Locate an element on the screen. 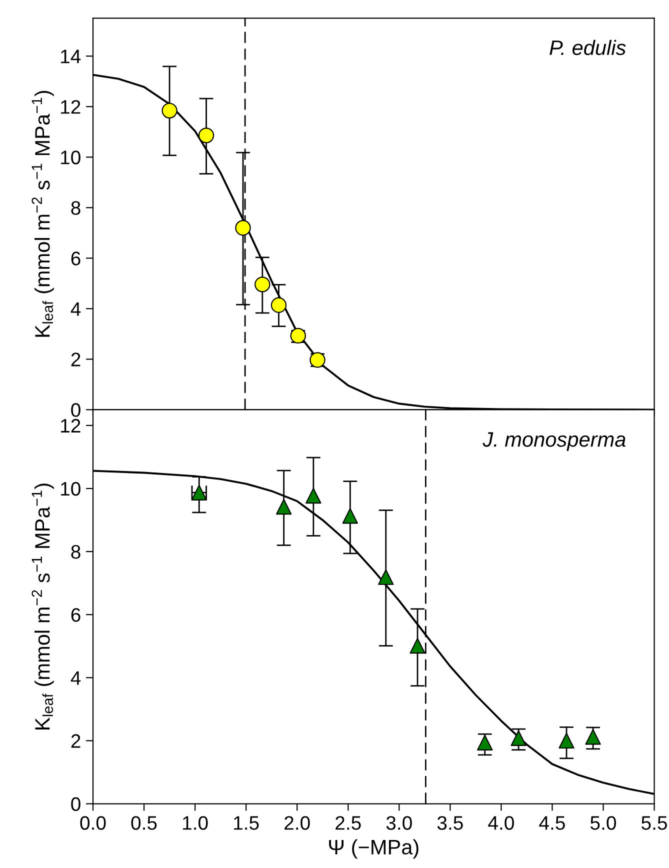  x-tick-label: 5.5 is located at coordinates (654, 823).